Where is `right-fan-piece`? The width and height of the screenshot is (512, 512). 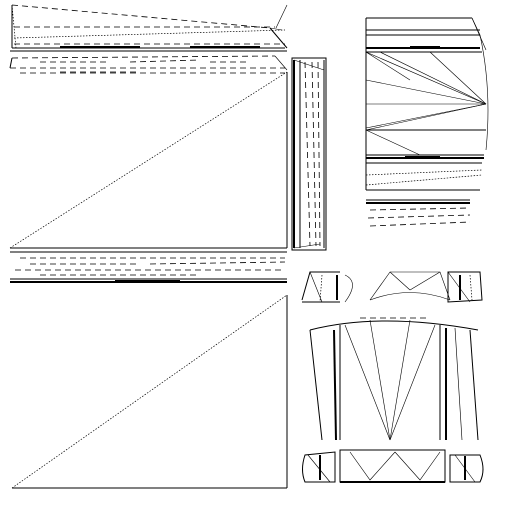
right-fan-piece is located at coordinates (427, 104).